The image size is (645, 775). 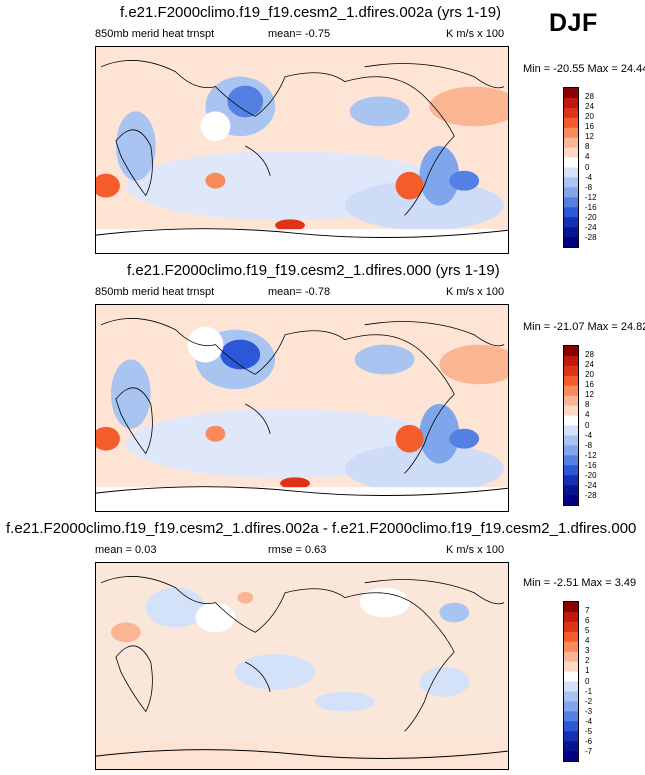 What do you see at coordinates (589, 711) in the screenshot?
I see `colorbar-tick-label: -3` at bounding box center [589, 711].